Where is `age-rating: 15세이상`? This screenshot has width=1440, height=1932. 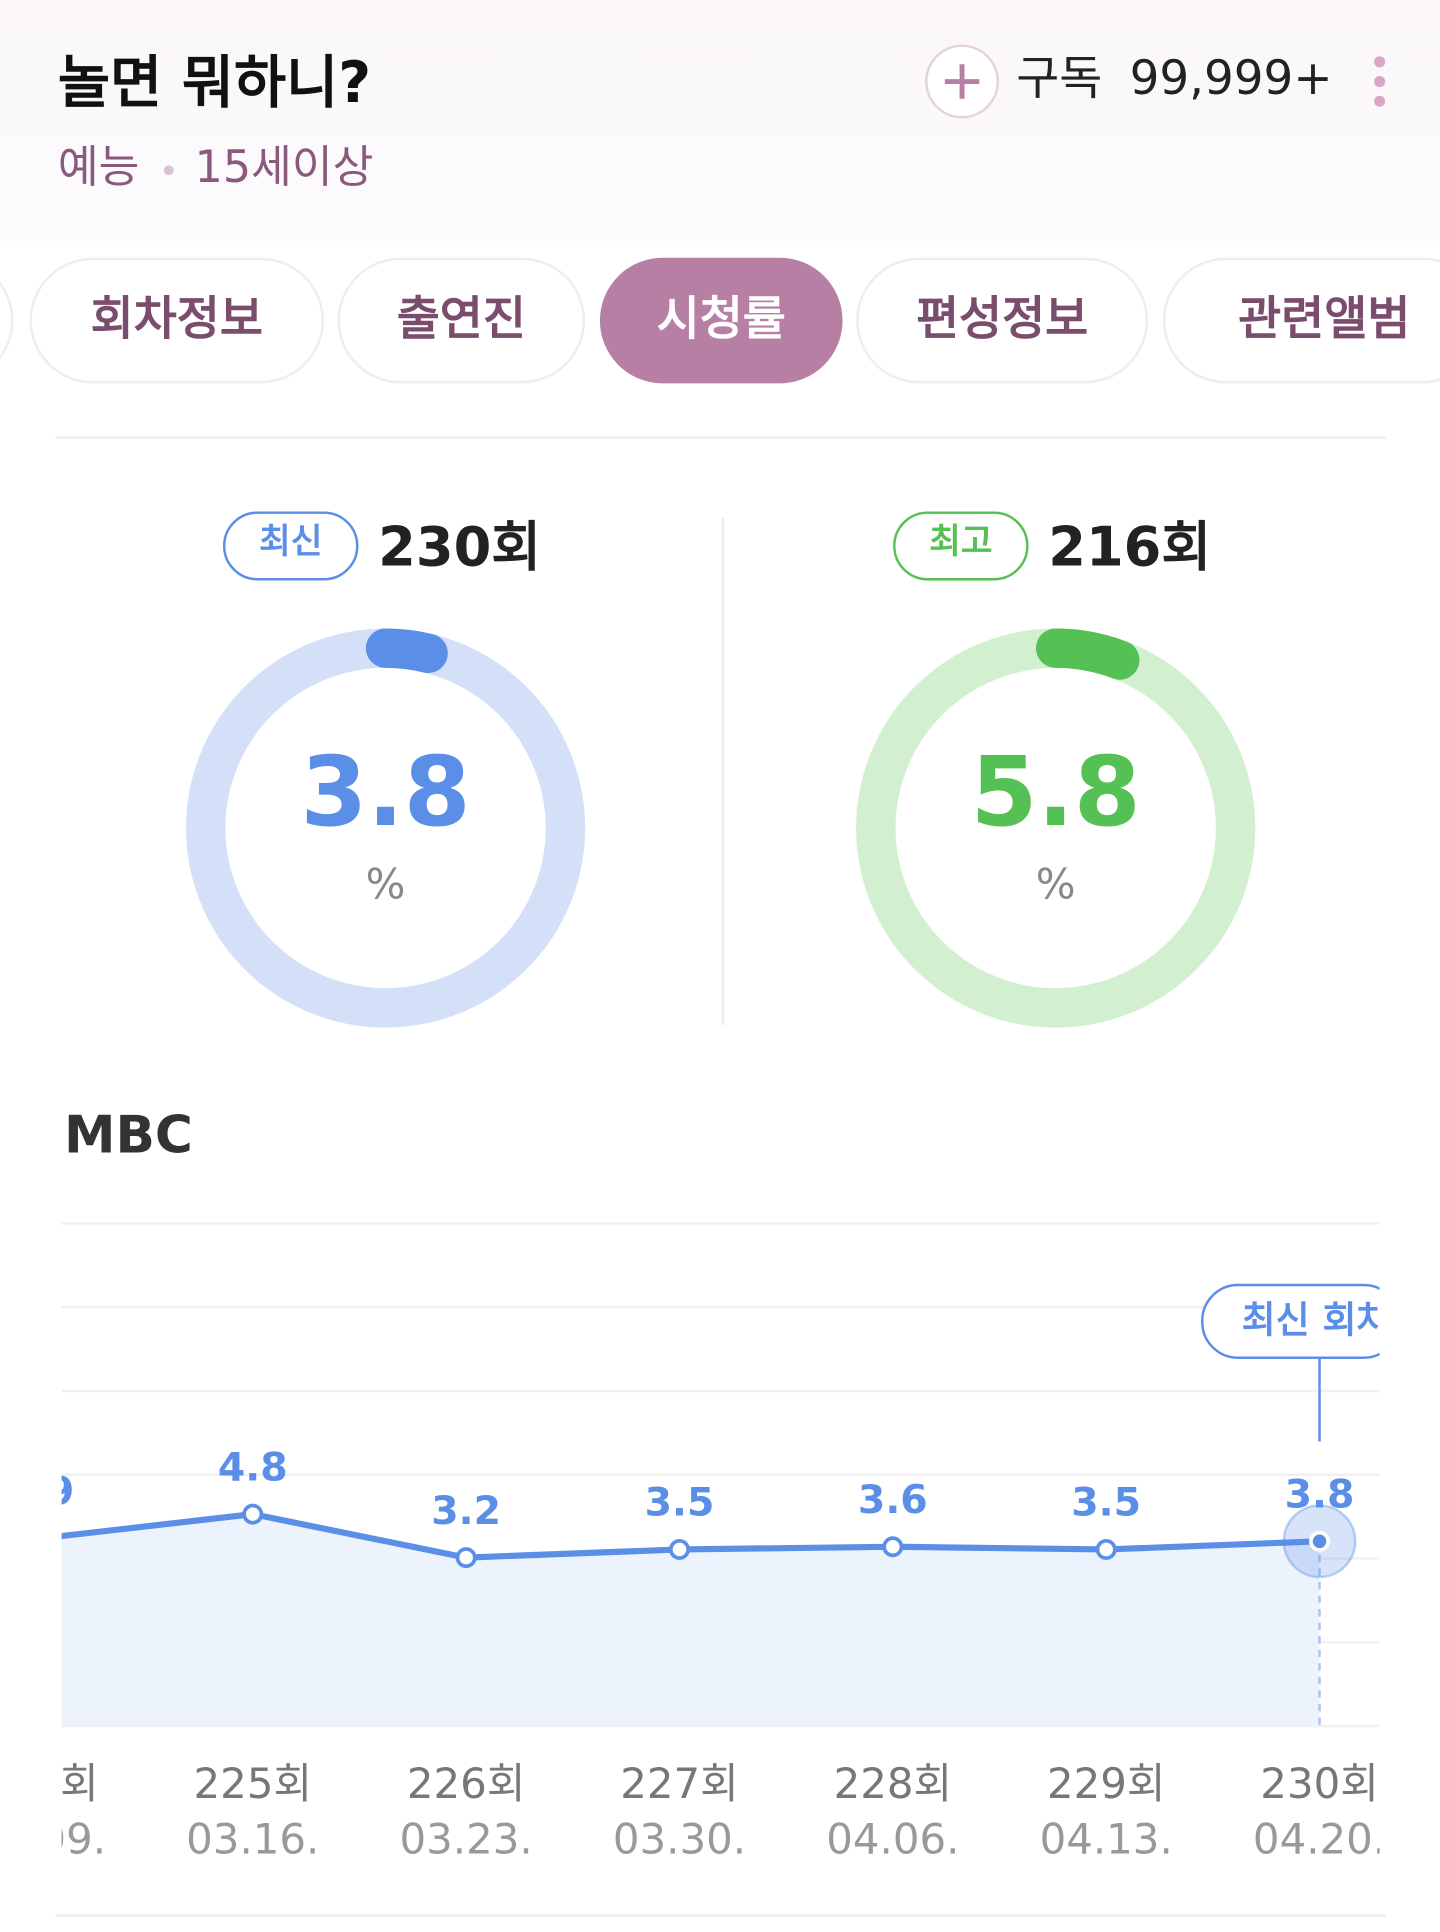 age-rating: 15세이상 is located at coordinates (284, 167).